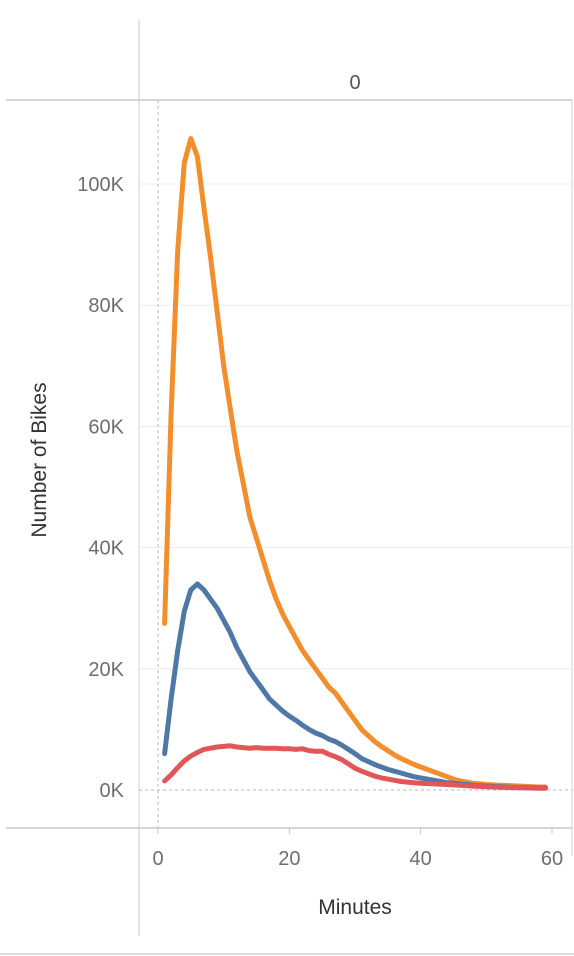 This screenshot has width=574, height=956. What do you see at coordinates (354, 83) in the screenshot?
I see `column-header: 0` at bounding box center [354, 83].